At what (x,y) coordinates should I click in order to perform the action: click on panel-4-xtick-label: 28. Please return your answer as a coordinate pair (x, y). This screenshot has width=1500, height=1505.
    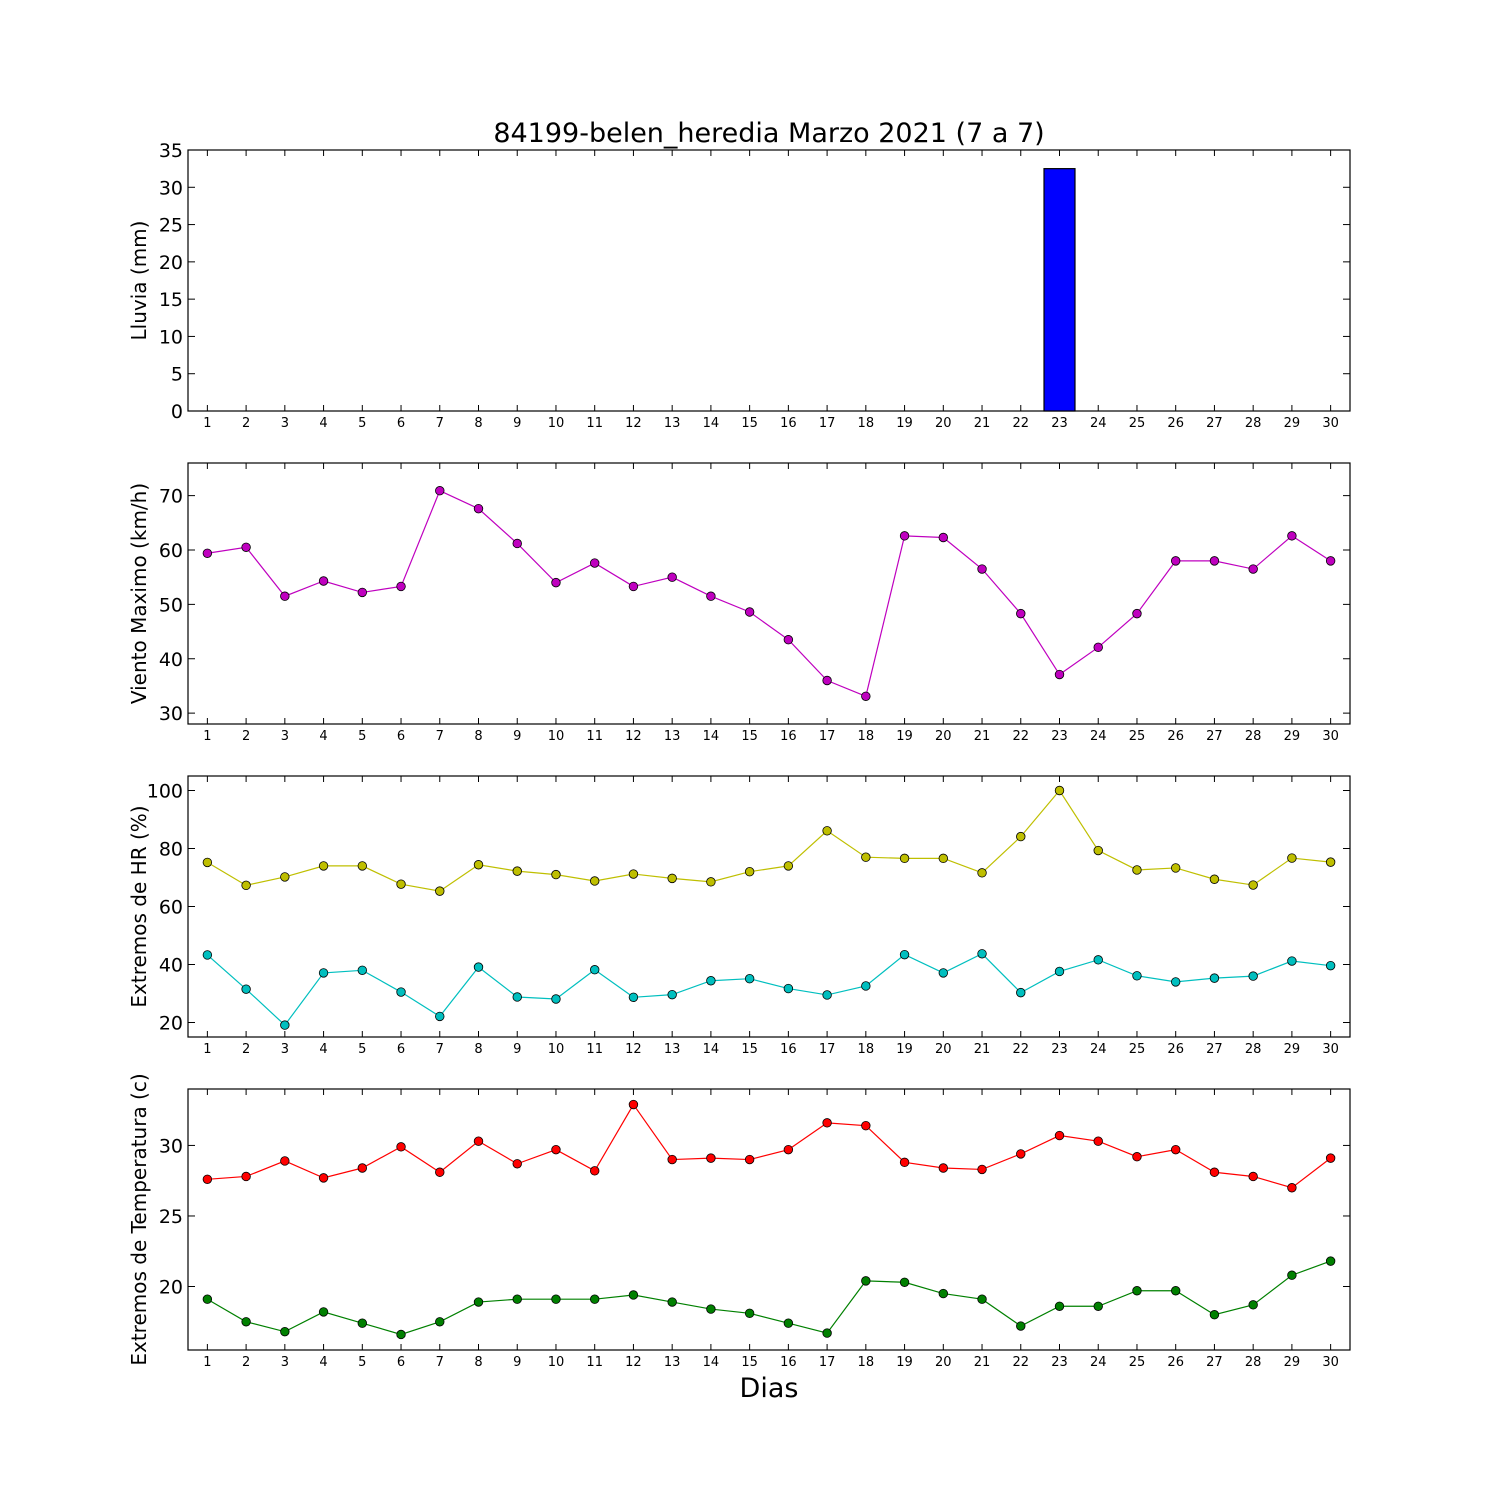
    Looking at the image, I should click on (1253, 1362).